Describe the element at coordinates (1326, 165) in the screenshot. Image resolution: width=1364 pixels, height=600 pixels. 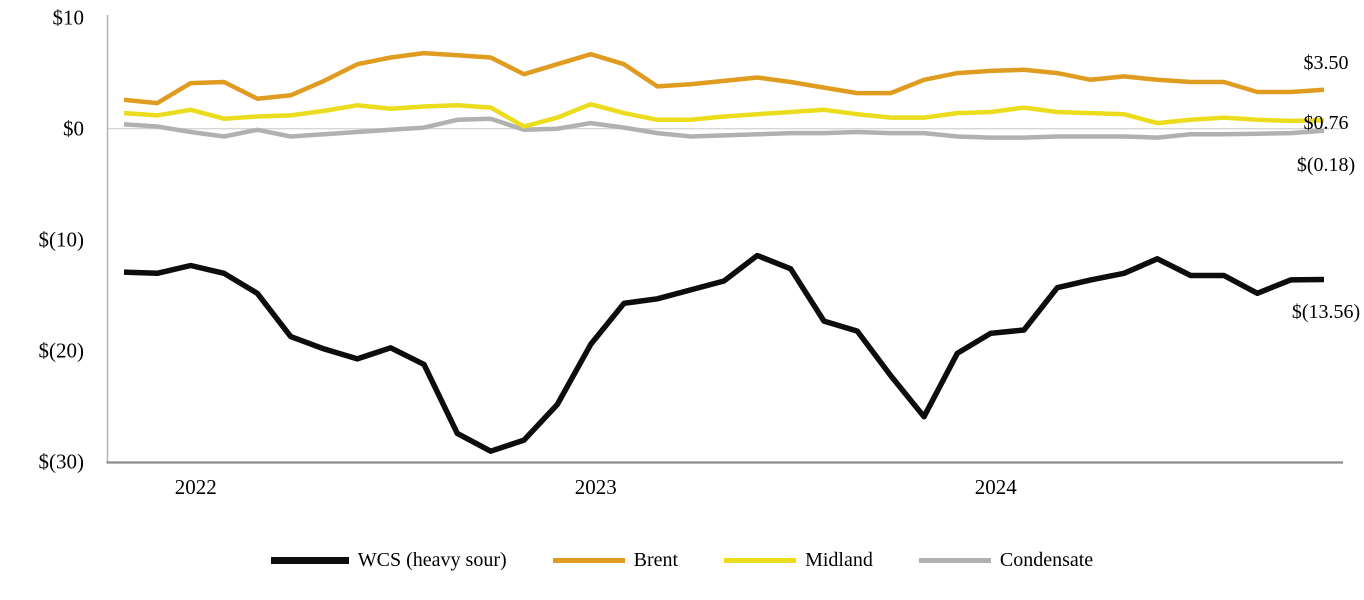
I see `end-label-condensate: $(0.18)` at that location.